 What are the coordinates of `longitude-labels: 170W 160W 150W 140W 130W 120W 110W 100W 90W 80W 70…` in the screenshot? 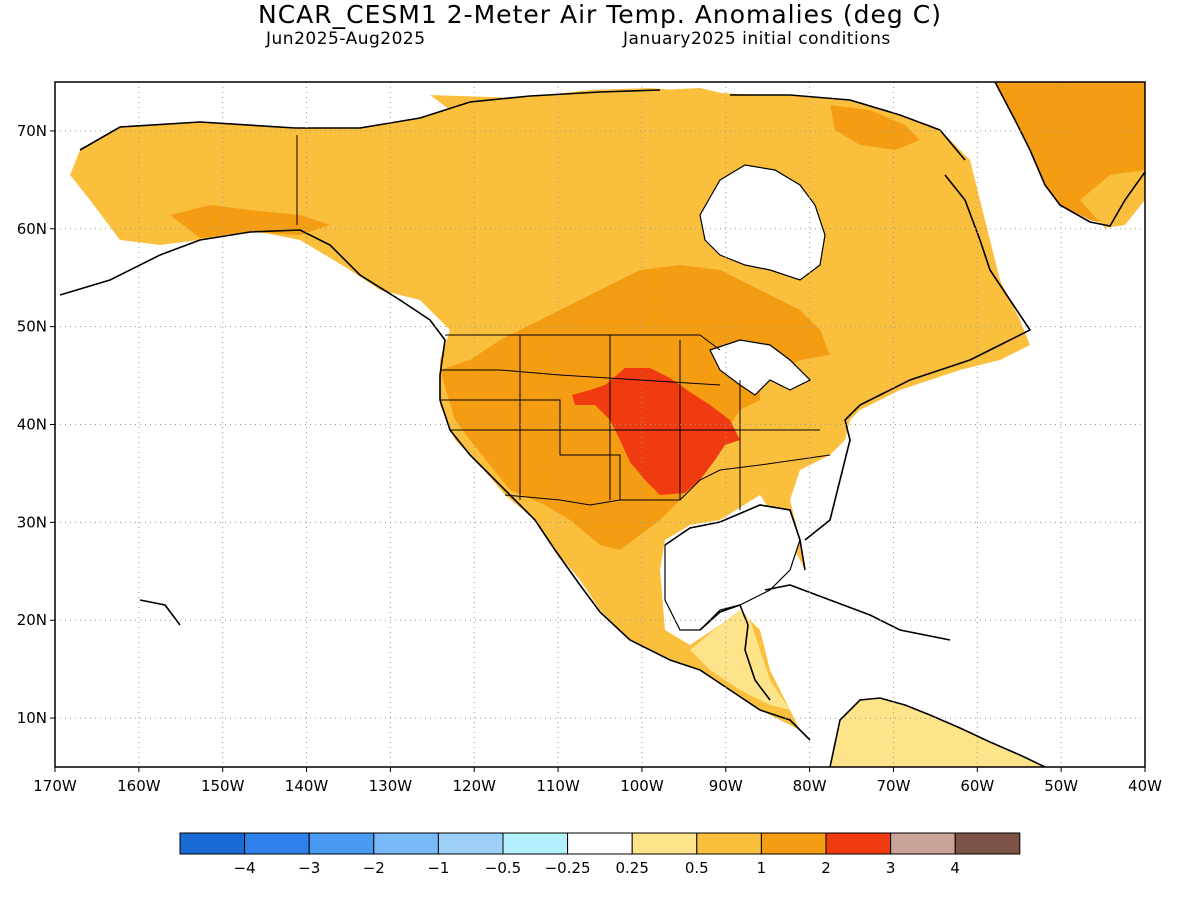 It's located at (597, 781).